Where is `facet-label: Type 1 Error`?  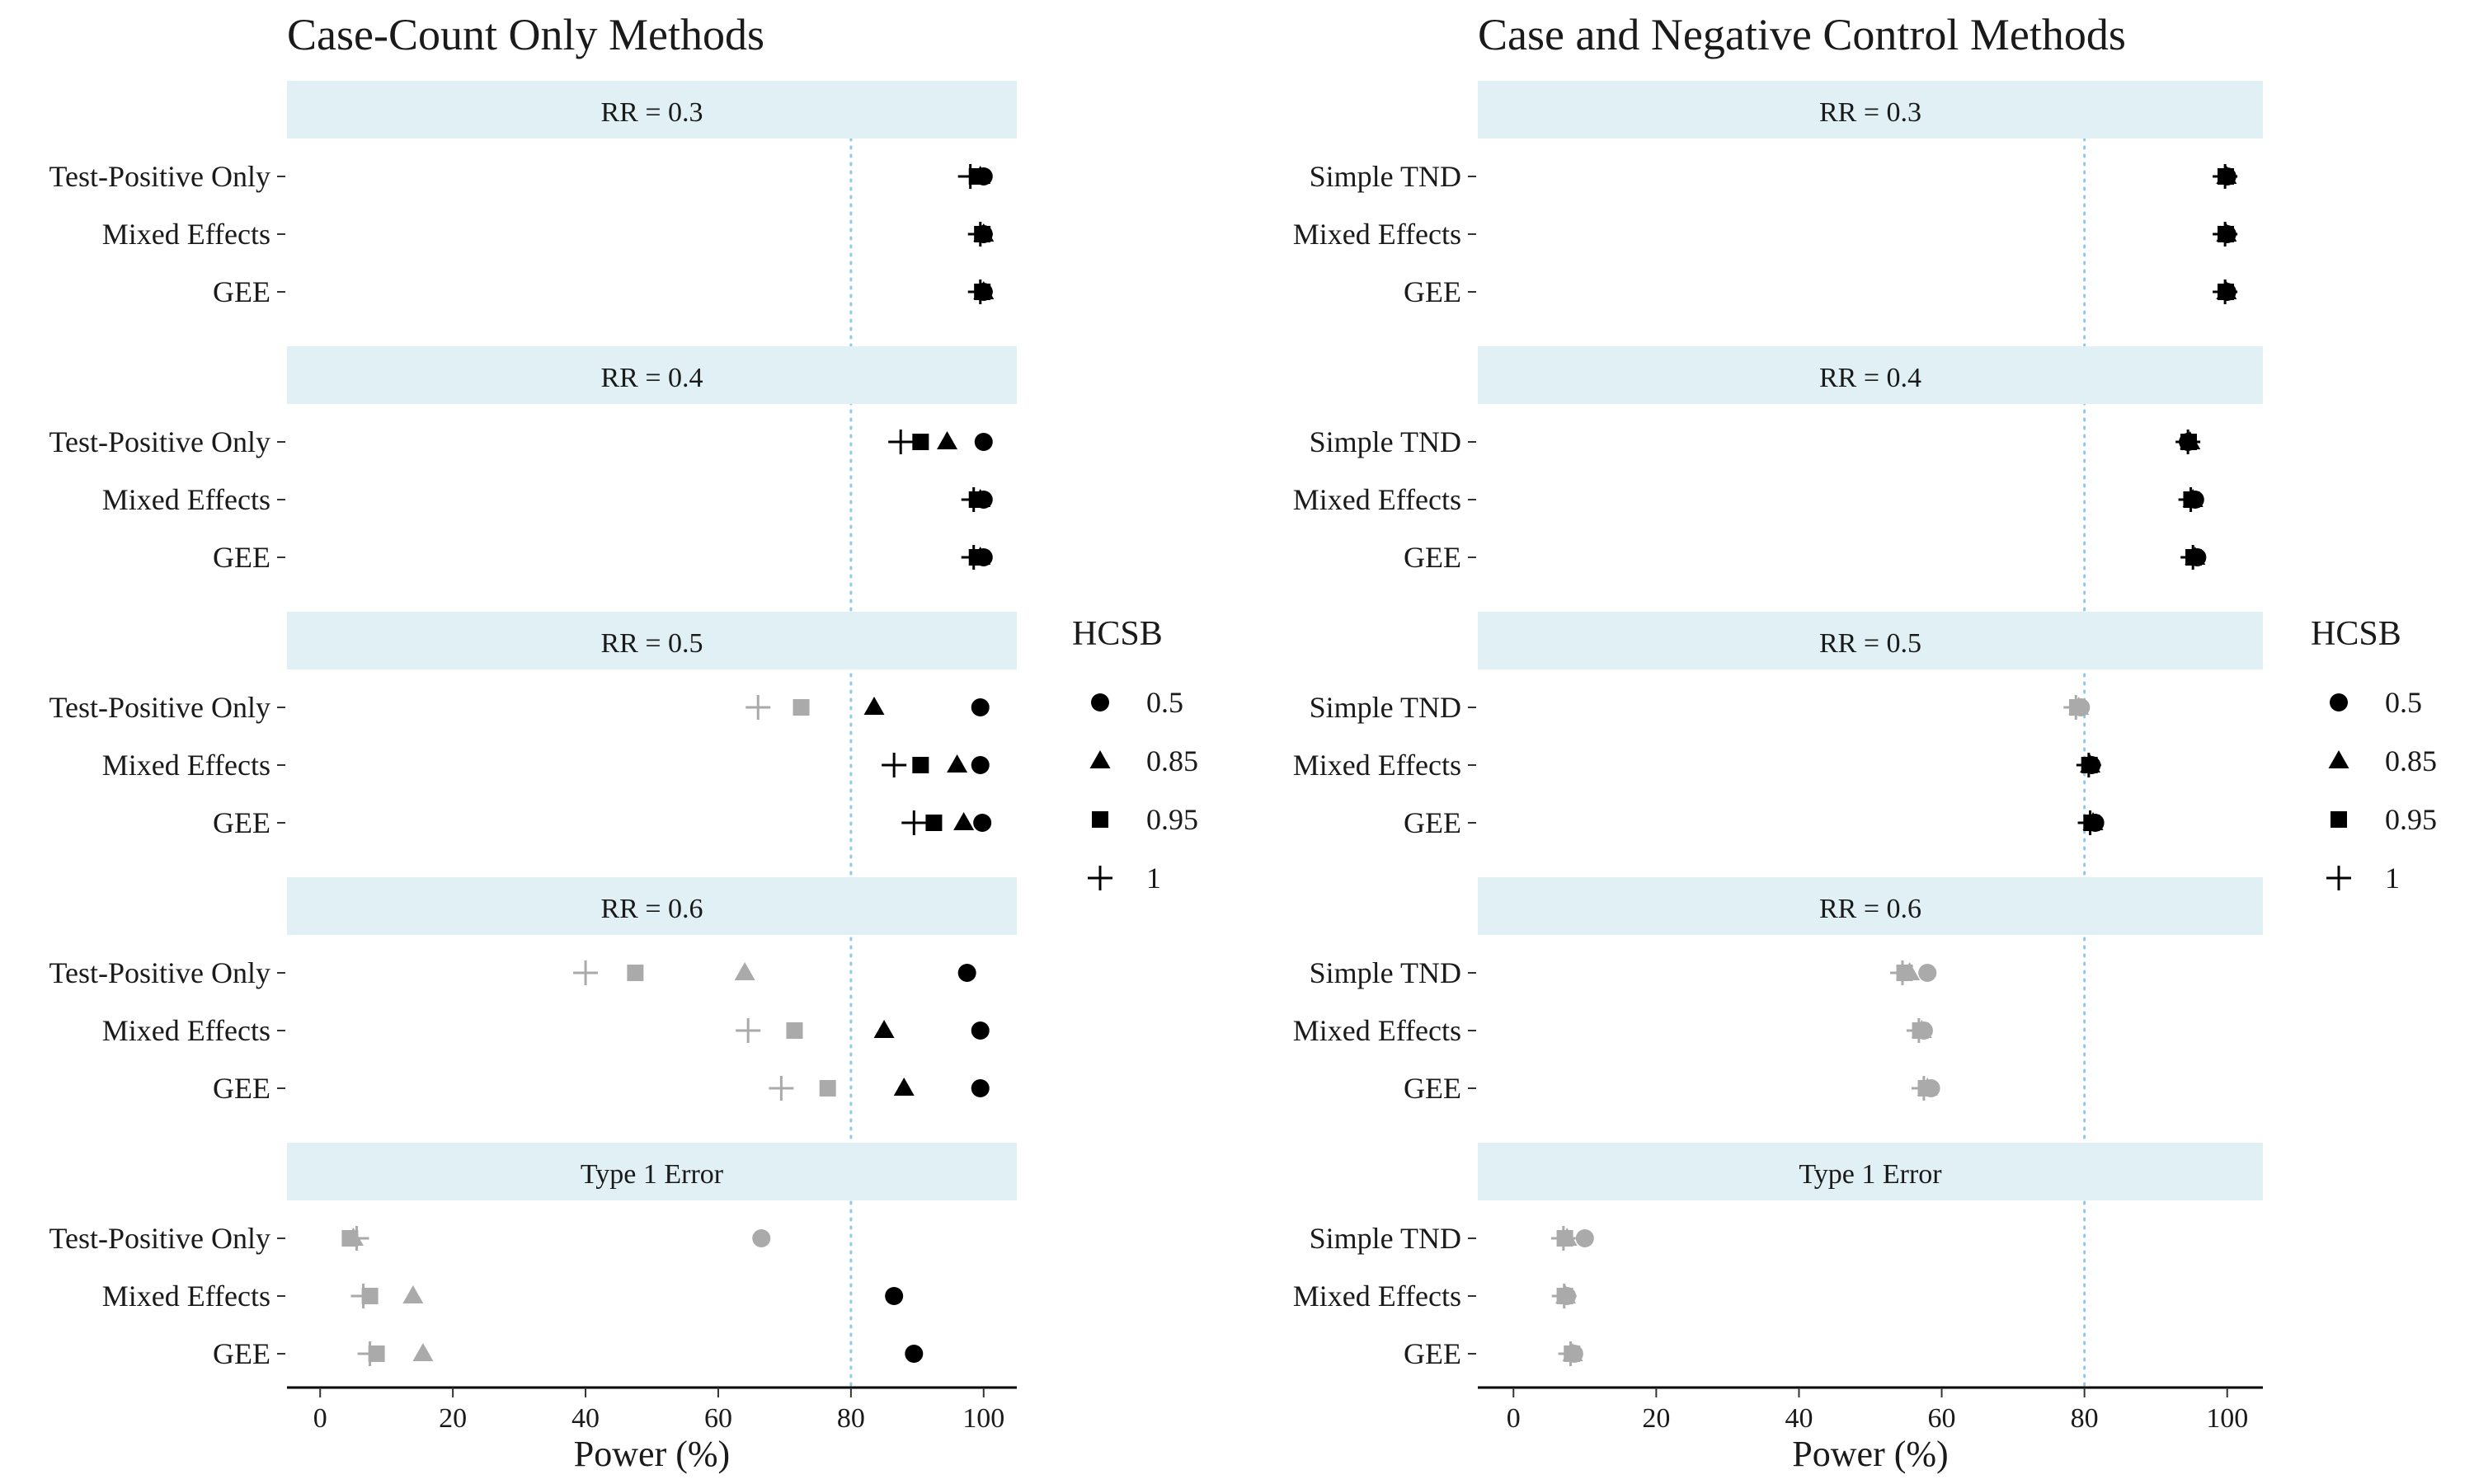 facet-label: Type 1 Error is located at coordinates (1870, 1174).